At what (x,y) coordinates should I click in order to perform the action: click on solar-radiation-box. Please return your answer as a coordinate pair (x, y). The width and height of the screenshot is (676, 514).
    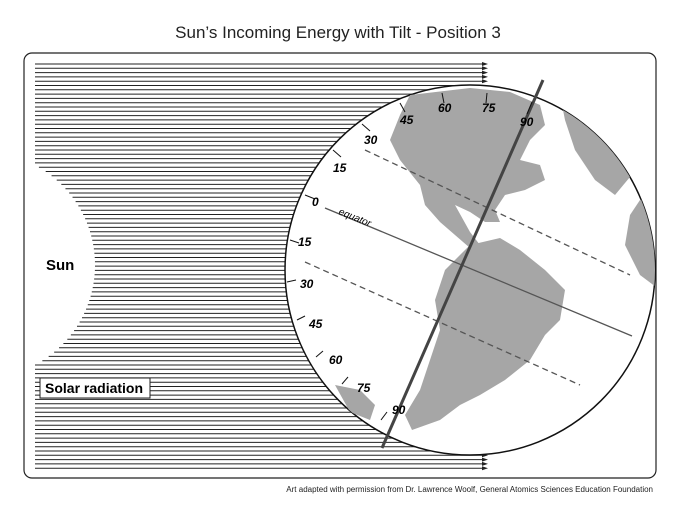
    Looking at the image, I should click on (95, 388).